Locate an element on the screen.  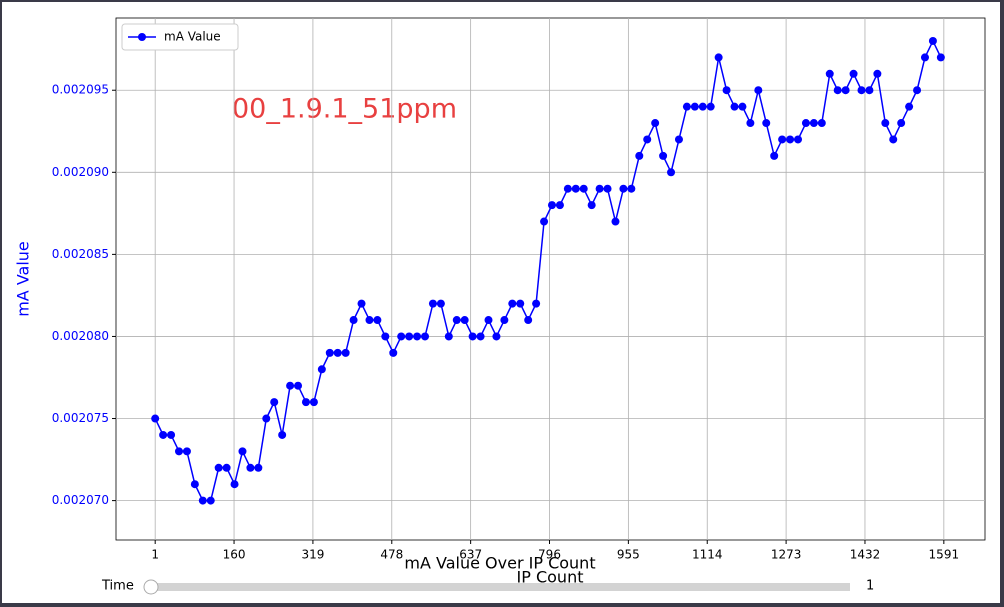
y-axis-label: mA Value is located at coordinates (23, 279).